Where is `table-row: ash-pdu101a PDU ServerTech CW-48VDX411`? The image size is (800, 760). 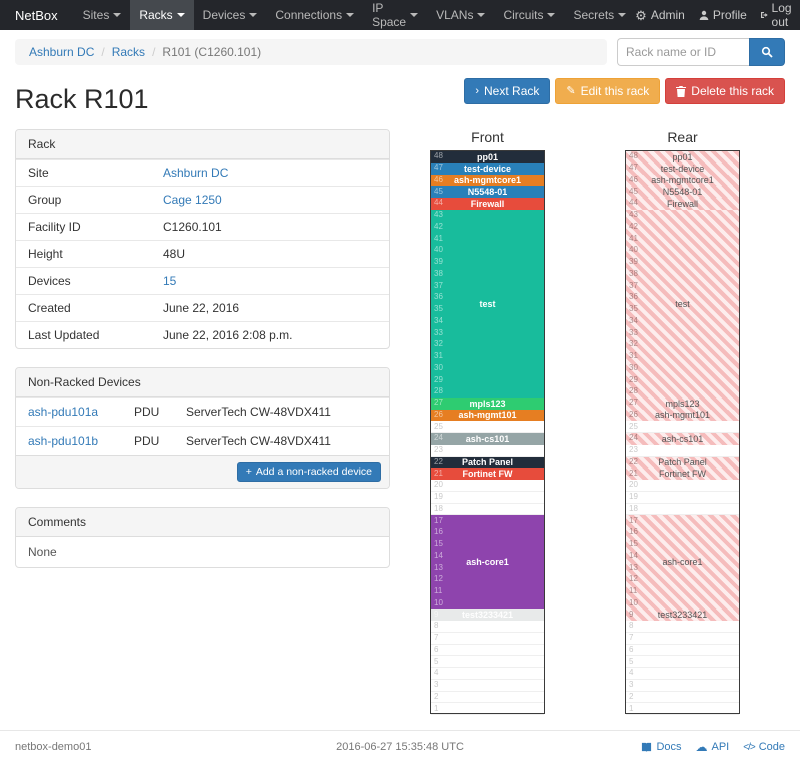 table-row: ash-pdu101a PDU ServerTech CW-48VDX411 is located at coordinates (202, 411).